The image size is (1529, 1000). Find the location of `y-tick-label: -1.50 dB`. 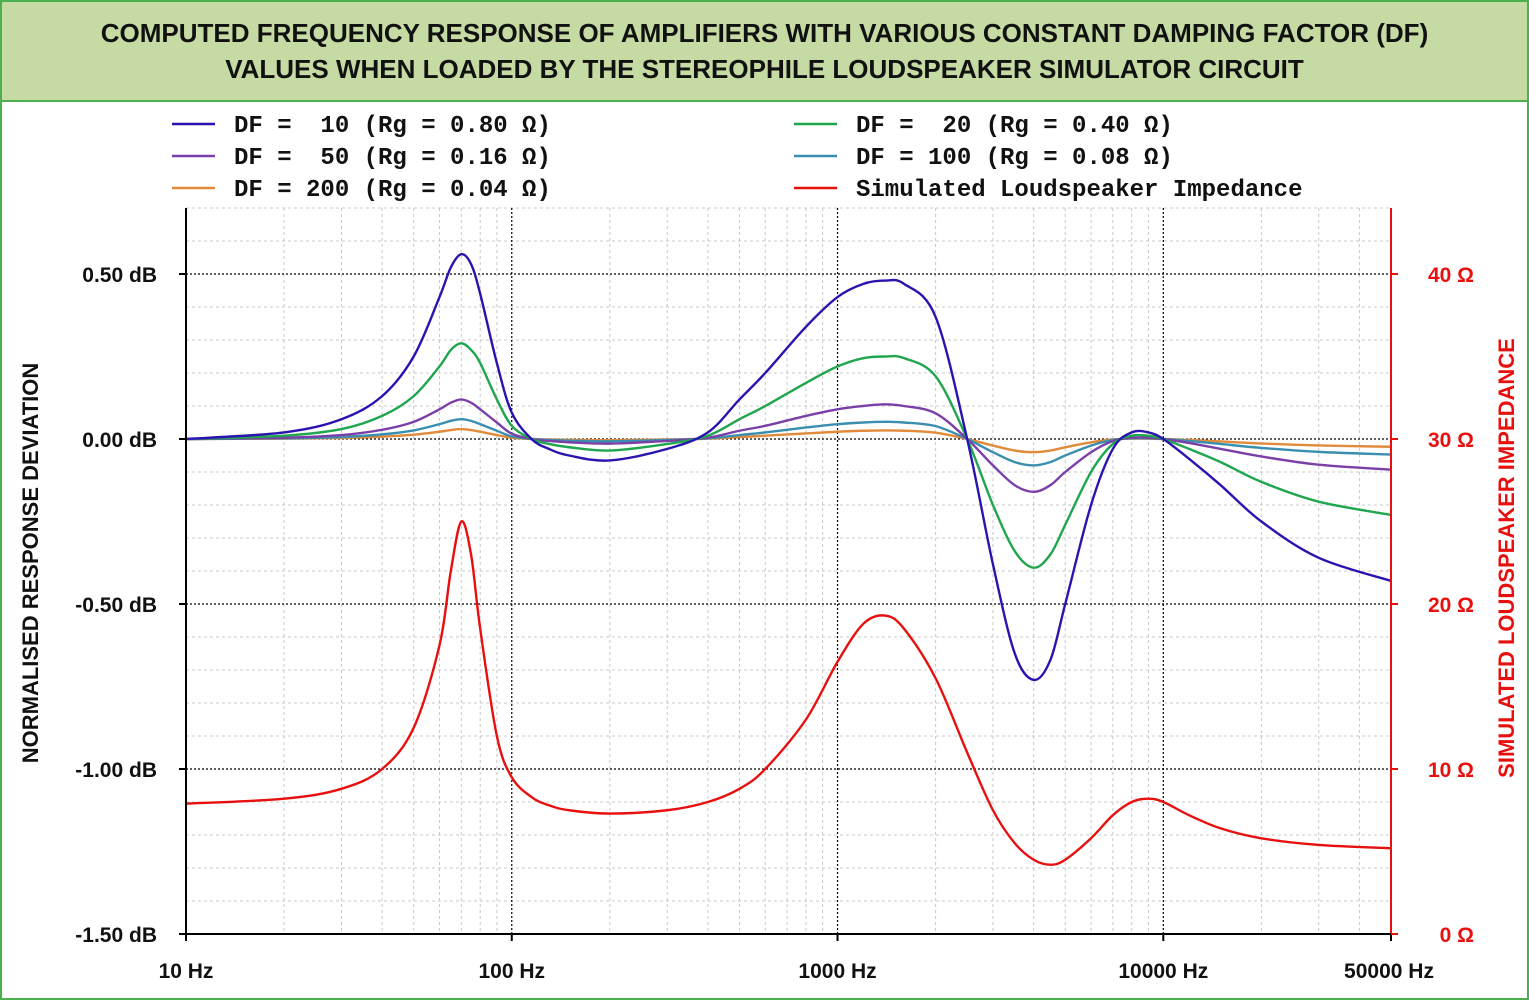

y-tick-label: -1.50 dB is located at coordinates (116, 935).